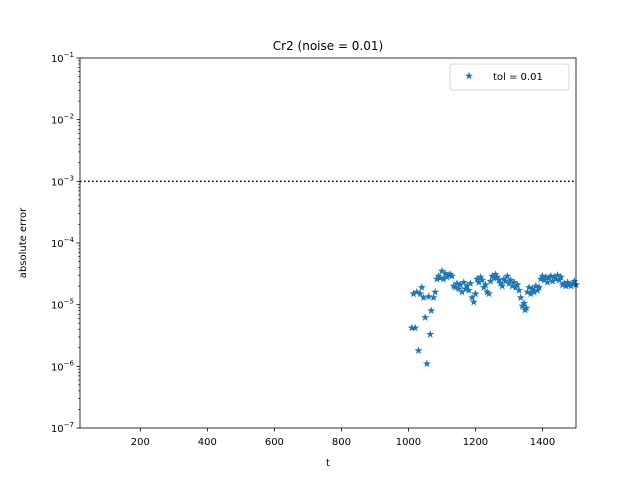 Image resolution: width=640 pixels, height=480 pixels. What do you see at coordinates (493, 317) in the screenshot?
I see `points-layer` at bounding box center [493, 317].